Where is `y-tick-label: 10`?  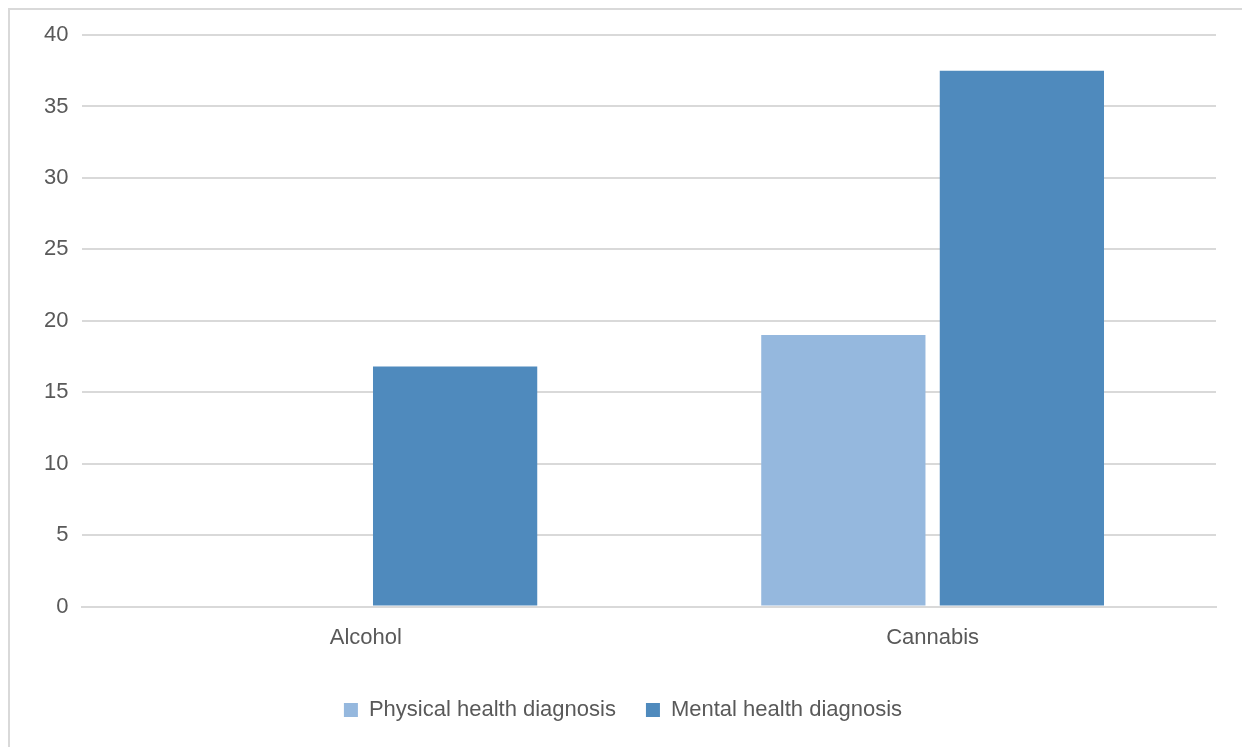
y-tick-label: 10 is located at coordinates (56, 462).